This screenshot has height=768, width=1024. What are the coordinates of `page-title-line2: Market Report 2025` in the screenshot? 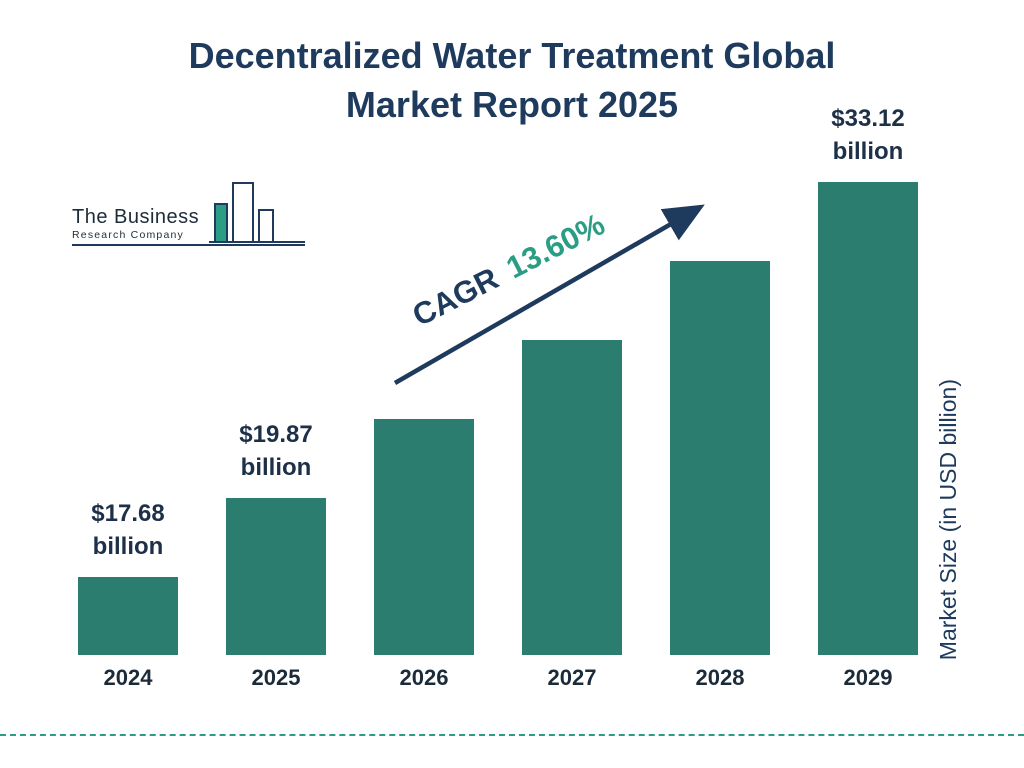 It's located at (512, 104).